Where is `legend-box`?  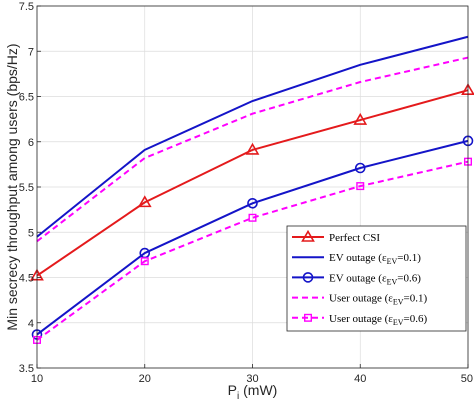 legend-box is located at coordinates (376, 278).